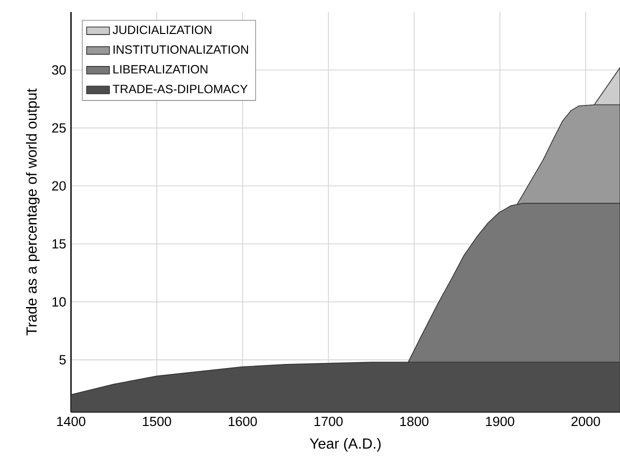 The image size is (620, 469). I want to click on legend-label: TRADE-AS-DIPLOMACY, so click(180, 89).